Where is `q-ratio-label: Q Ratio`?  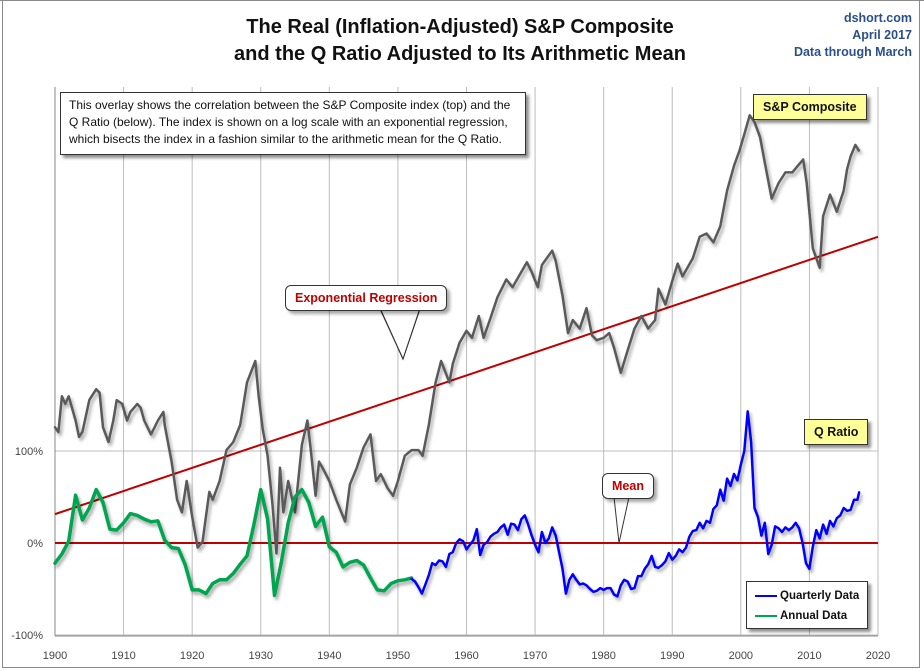
q-ratio-label: Q Ratio is located at coordinates (836, 432).